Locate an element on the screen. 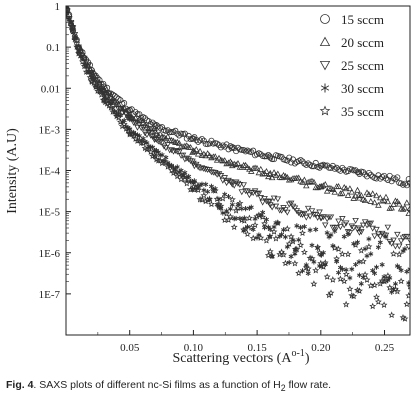 The width and height of the screenshot is (414, 401). legend-label: 35 sccm is located at coordinates (362, 111).